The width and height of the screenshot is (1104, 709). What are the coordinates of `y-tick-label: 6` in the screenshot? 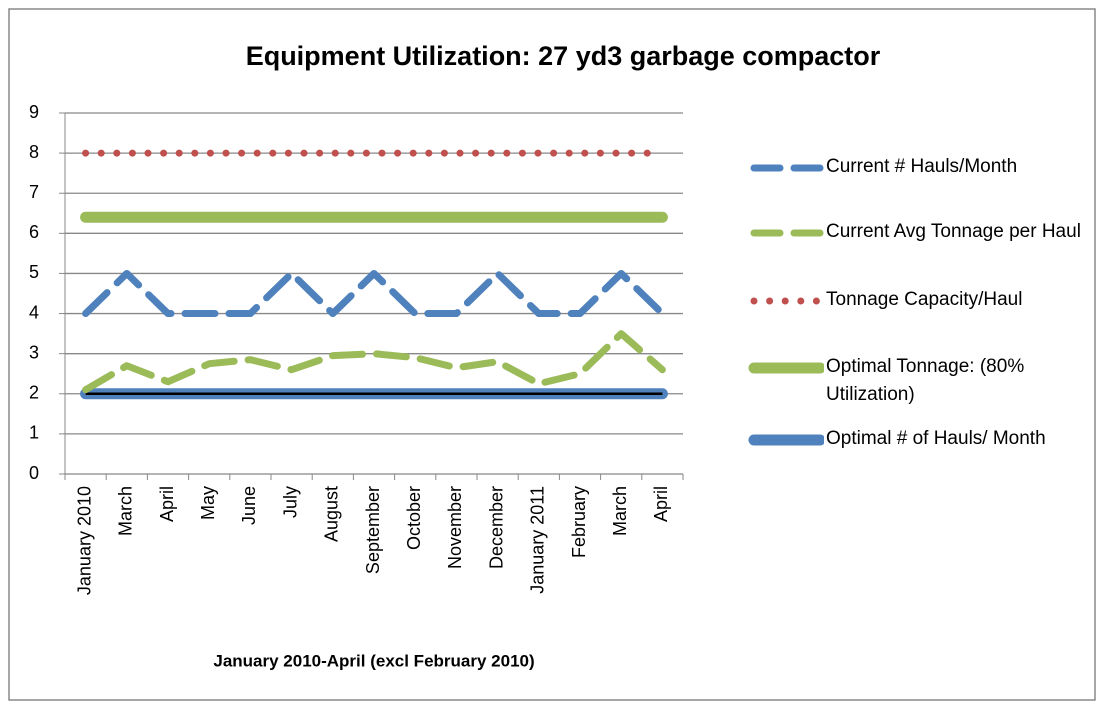 It's located at (34, 232).